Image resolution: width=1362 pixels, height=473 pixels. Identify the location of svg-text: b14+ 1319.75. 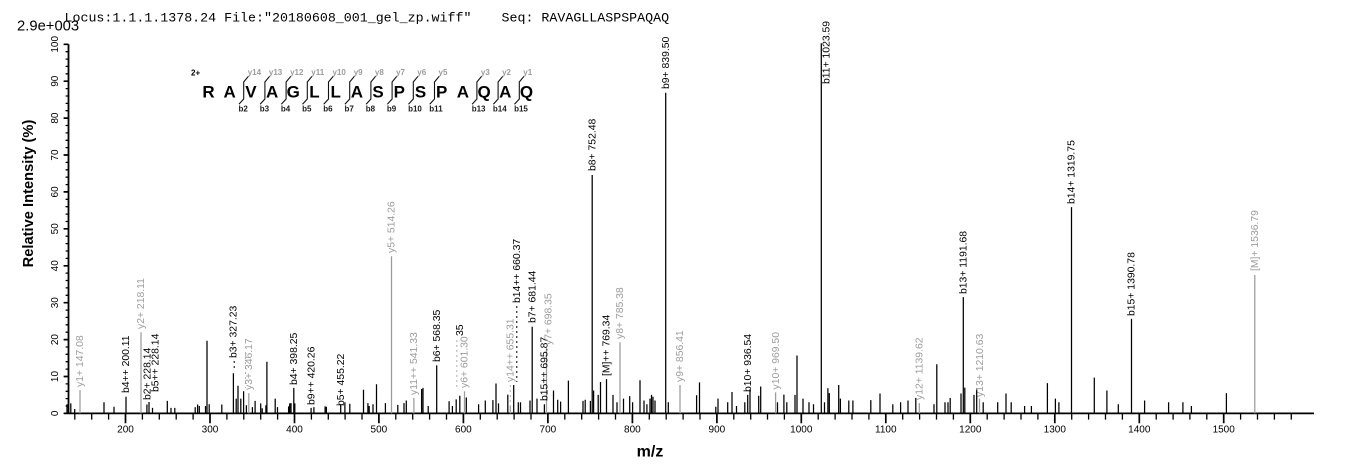
(1072, 172).